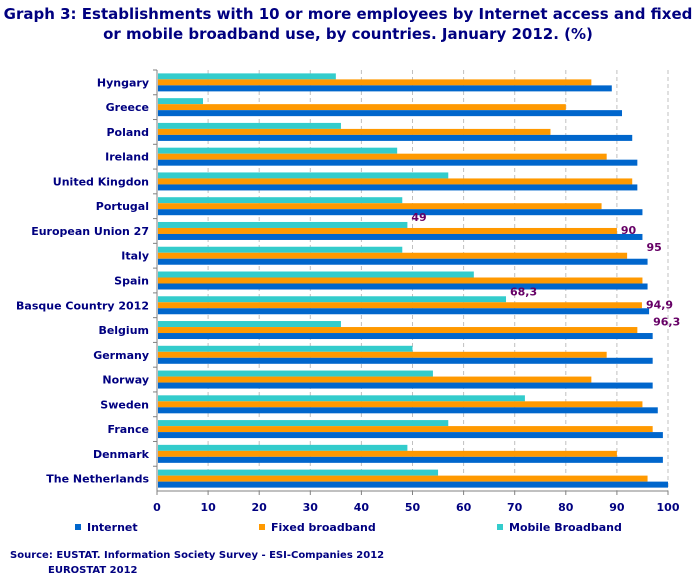  I want to click on legend-label: Internet, so click(112, 527).